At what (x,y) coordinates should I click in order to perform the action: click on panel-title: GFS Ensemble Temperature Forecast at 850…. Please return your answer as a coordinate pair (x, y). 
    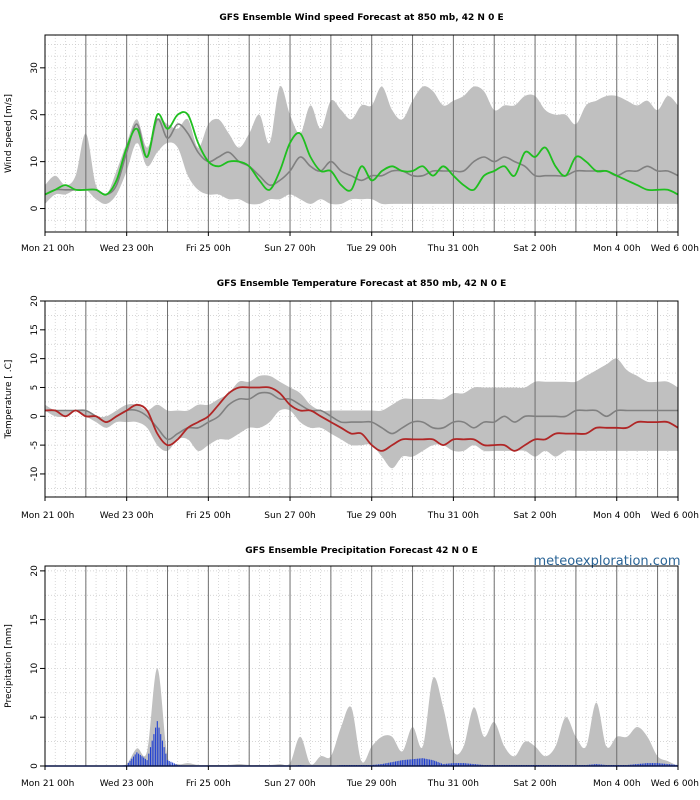
    Looking at the image, I should click on (362, 284).